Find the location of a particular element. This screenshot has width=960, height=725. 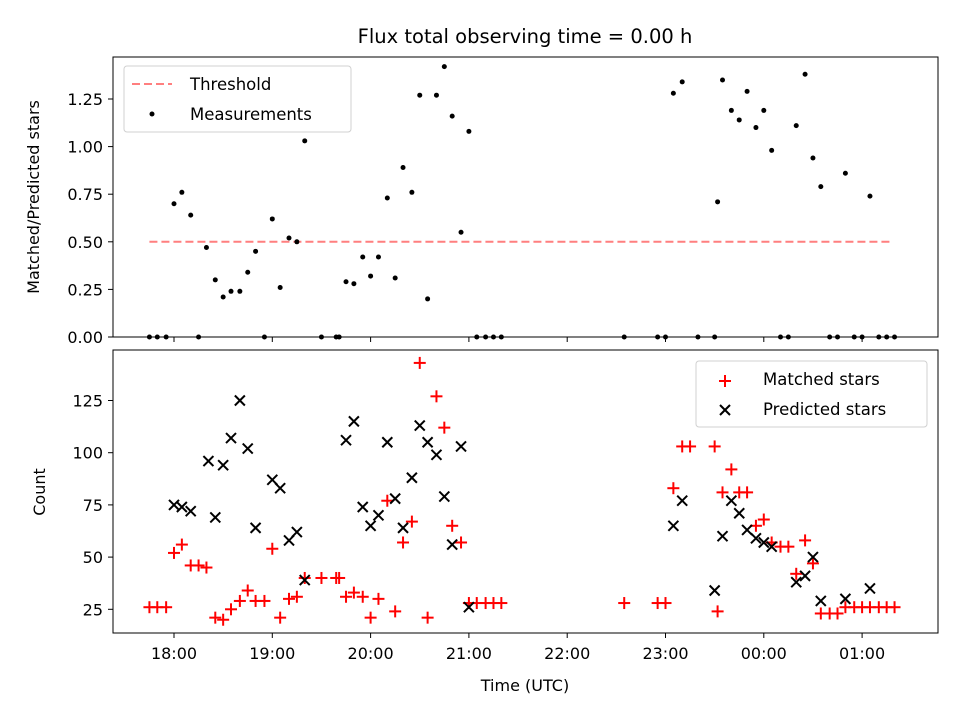

top-legend-box is located at coordinates (237, 99).